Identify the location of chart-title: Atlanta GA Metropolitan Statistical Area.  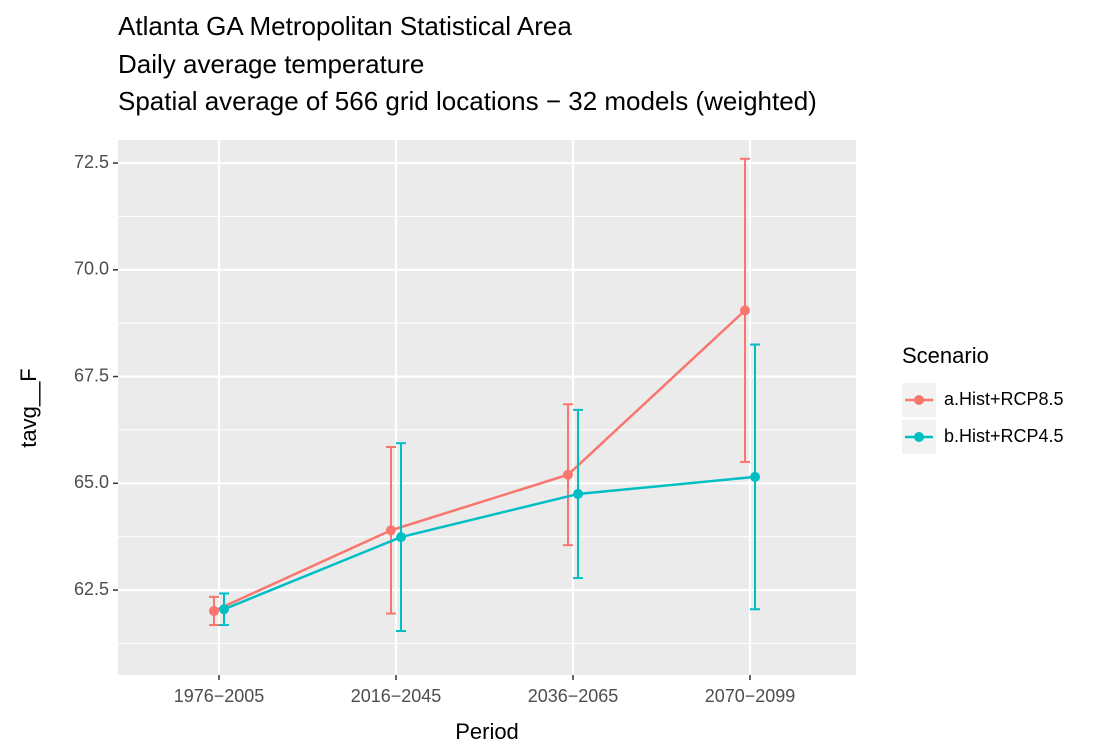
(345, 26).